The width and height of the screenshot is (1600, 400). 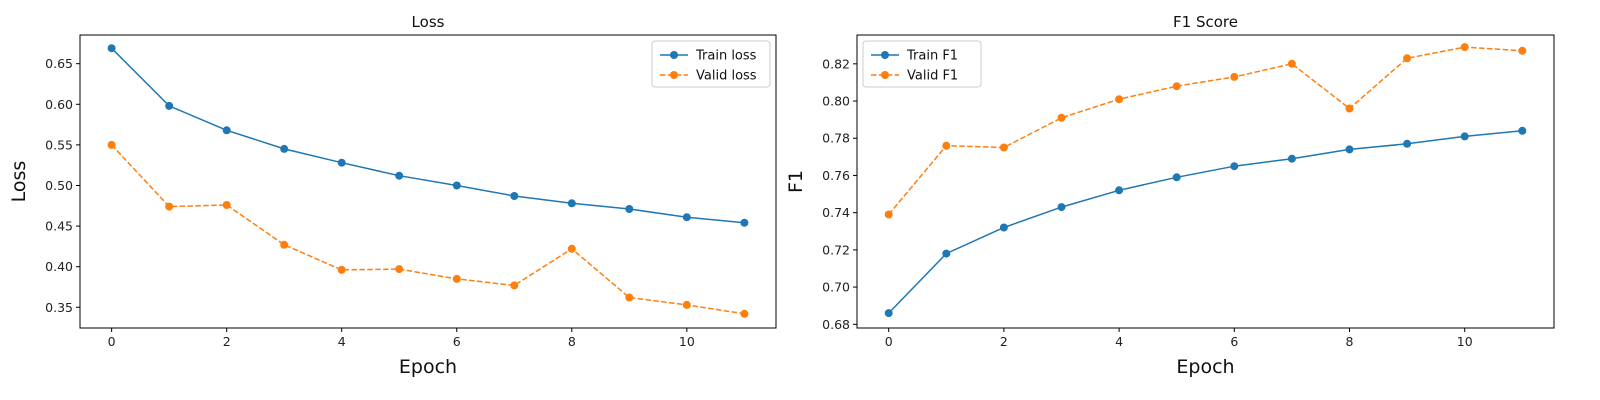 What do you see at coordinates (836, 63) in the screenshot?
I see `f1-y-tick-label: 0.82` at bounding box center [836, 63].